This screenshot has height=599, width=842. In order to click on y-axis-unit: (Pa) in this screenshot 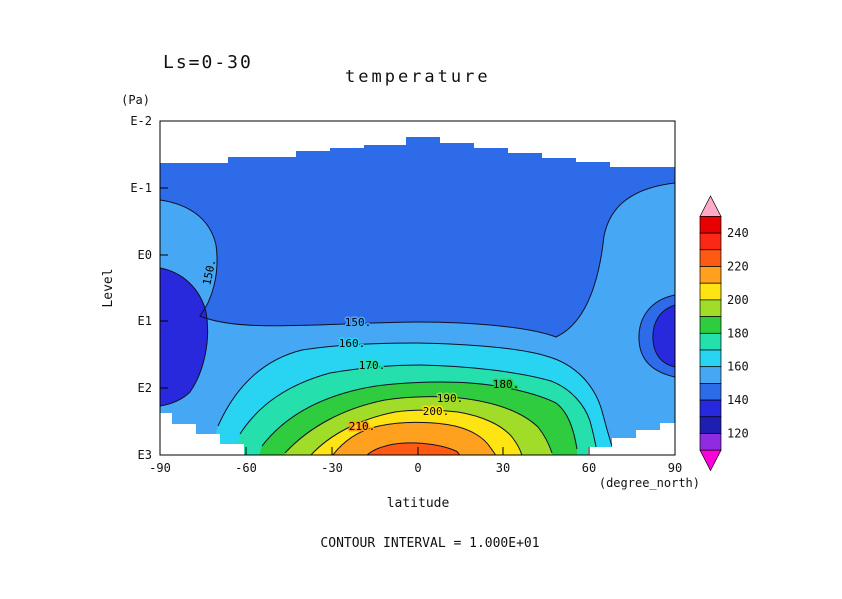, I will do `click(135, 100)`.